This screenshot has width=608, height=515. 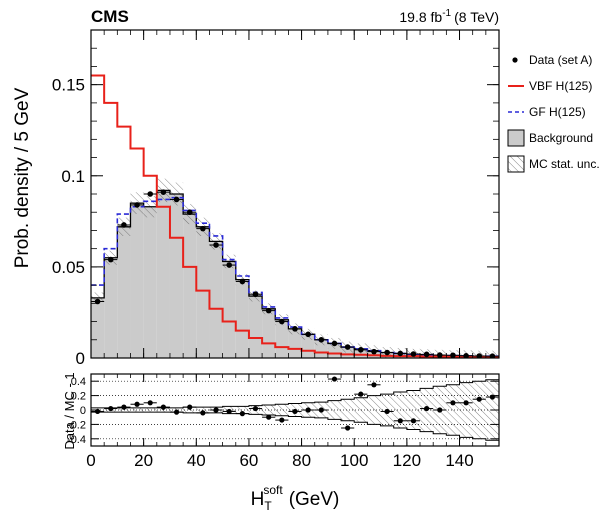 What do you see at coordinates (516, 164) in the screenshot?
I see `legend-hatch-box` at bounding box center [516, 164].